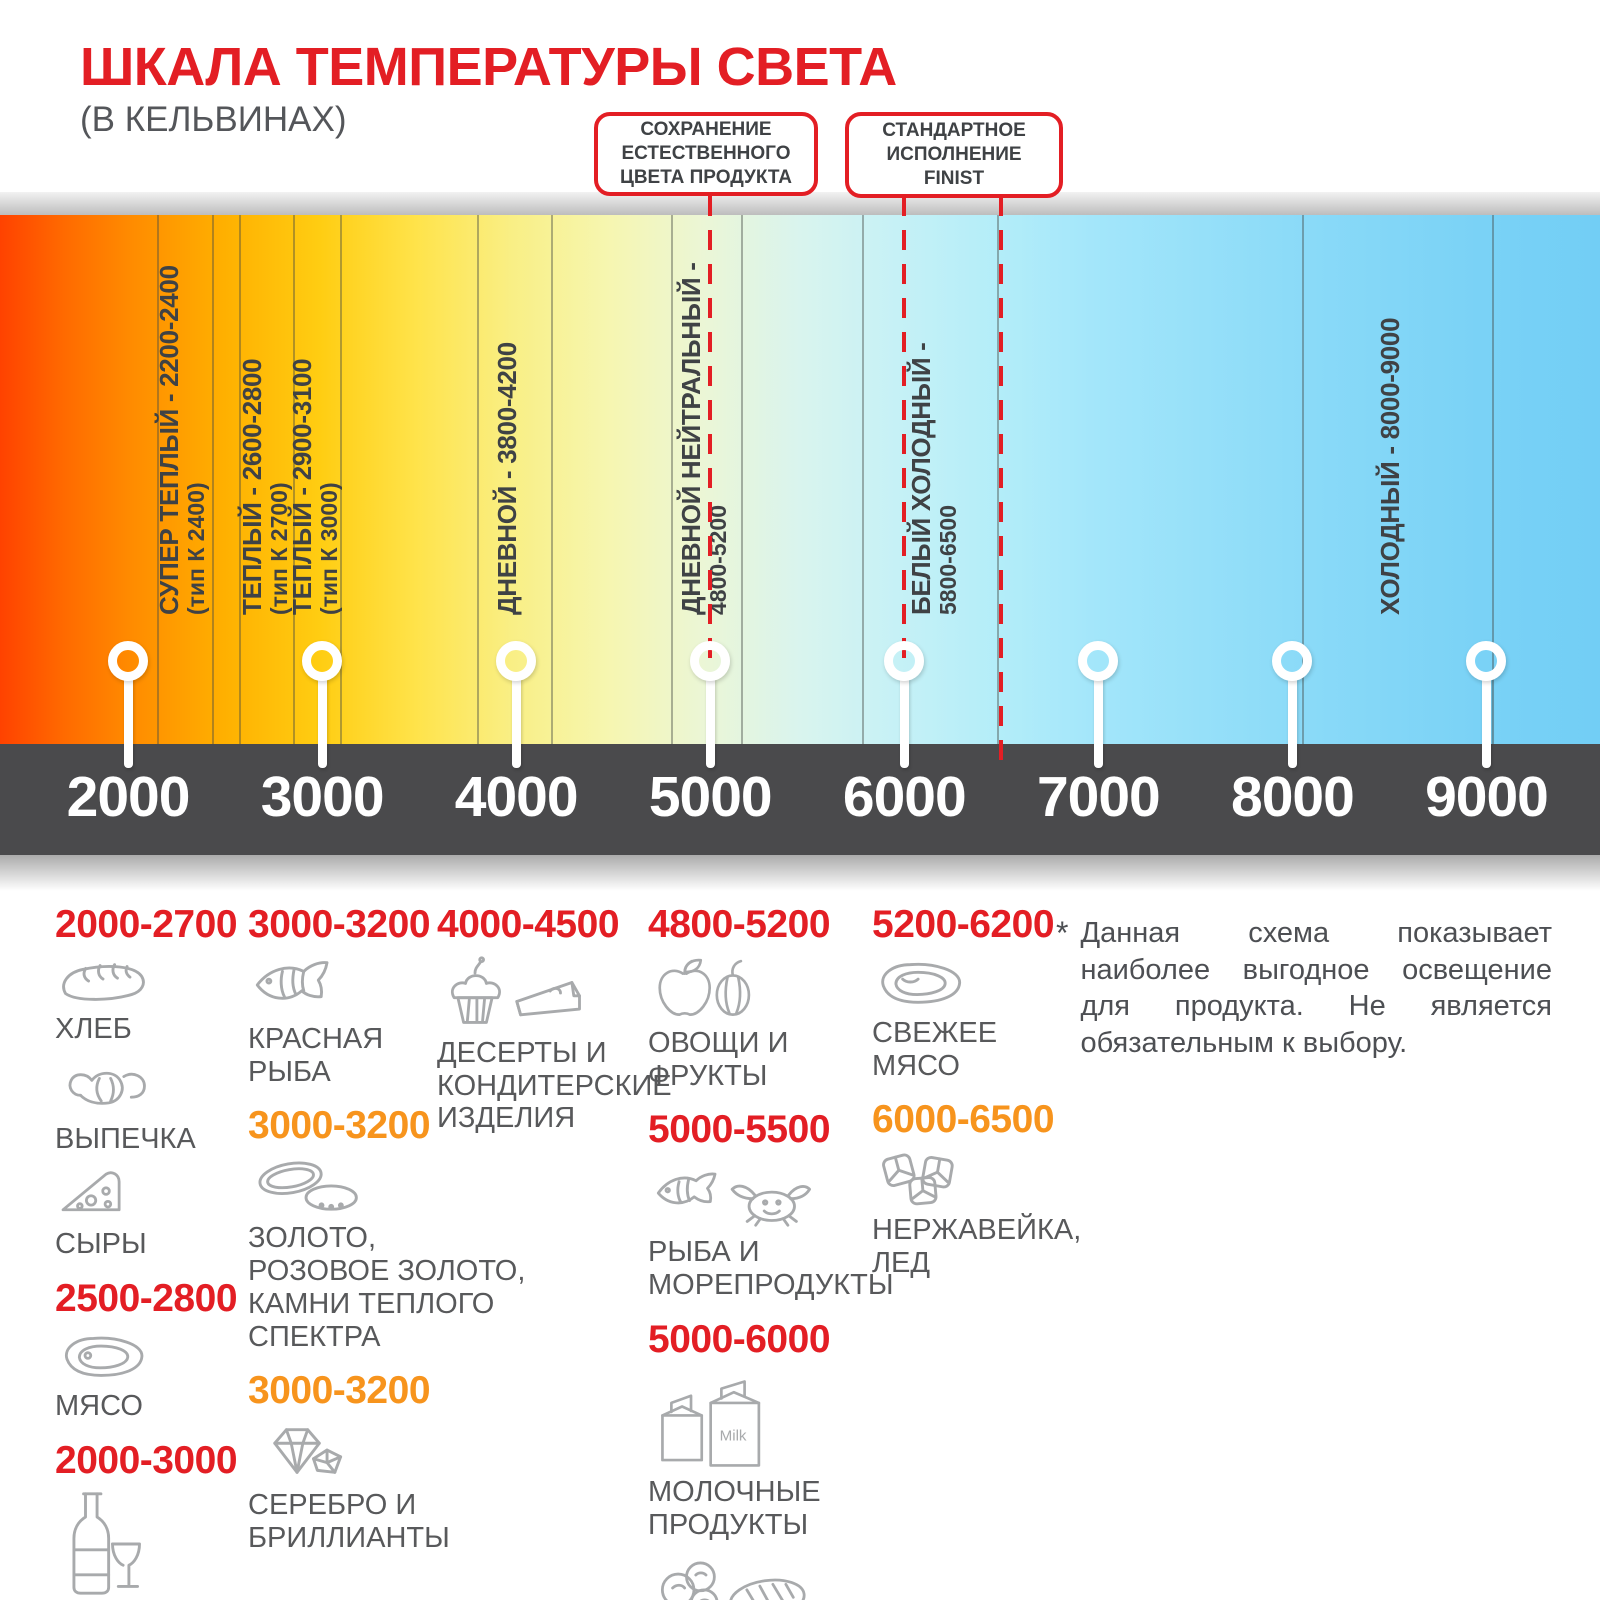 The width and height of the screenshot is (1600, 1600). I want to click on zone-label: ДНЕВНОЙ НЕЙТРАЛЬНЫЙ -4800-5200, so click(703, 438).